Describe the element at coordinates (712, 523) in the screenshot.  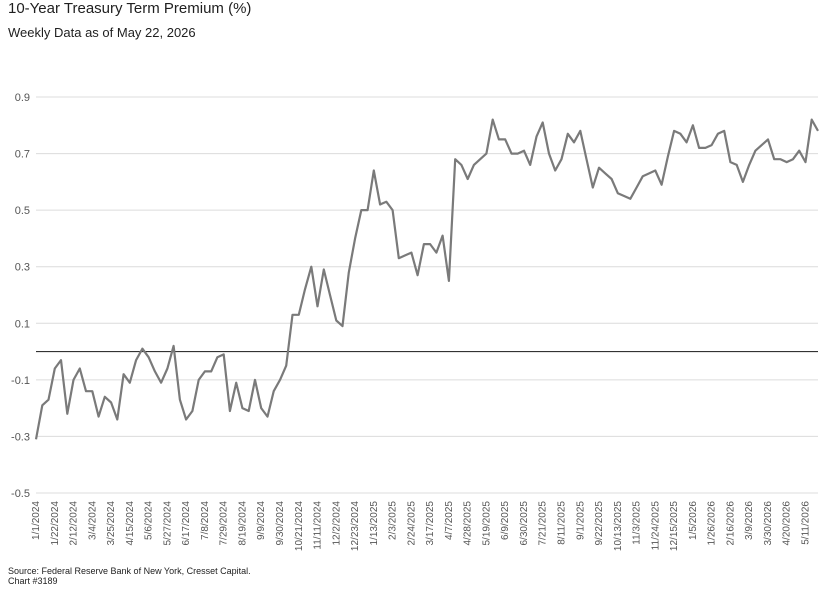
I see `x-tick-label: 1/26/2026` at that location.